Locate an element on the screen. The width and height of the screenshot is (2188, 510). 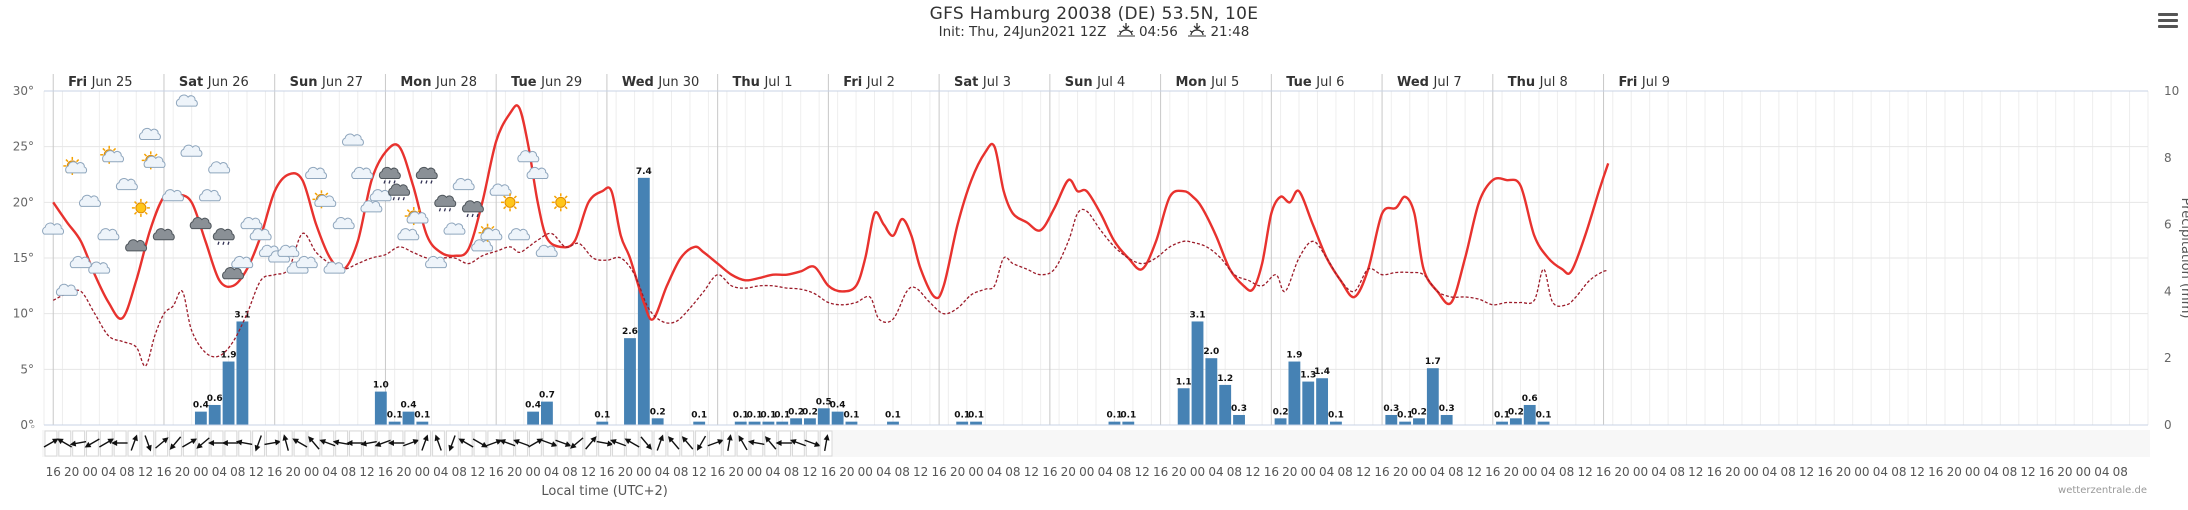
sunrise-icon is located at coordinates (1125, 32).